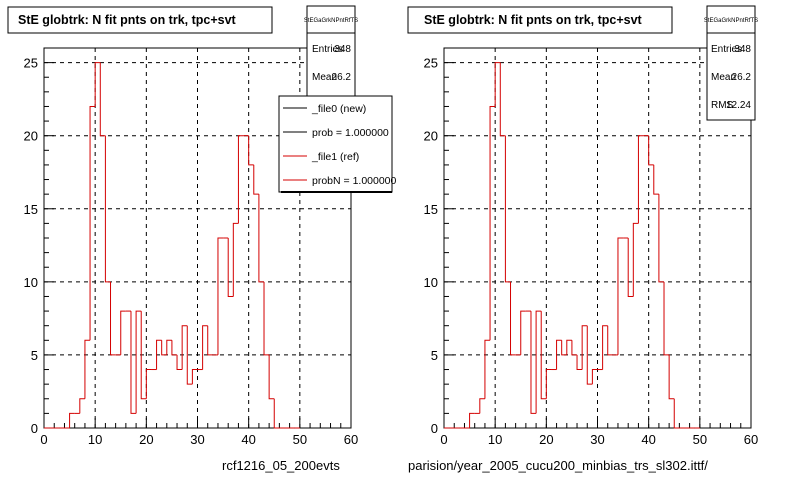  I want to click on title-box-right, so click(540, 20).